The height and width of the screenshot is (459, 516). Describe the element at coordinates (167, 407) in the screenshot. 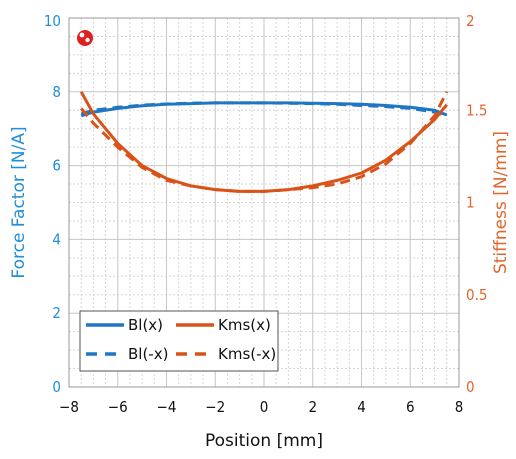

I see `x-tick-label: −4` at that location.